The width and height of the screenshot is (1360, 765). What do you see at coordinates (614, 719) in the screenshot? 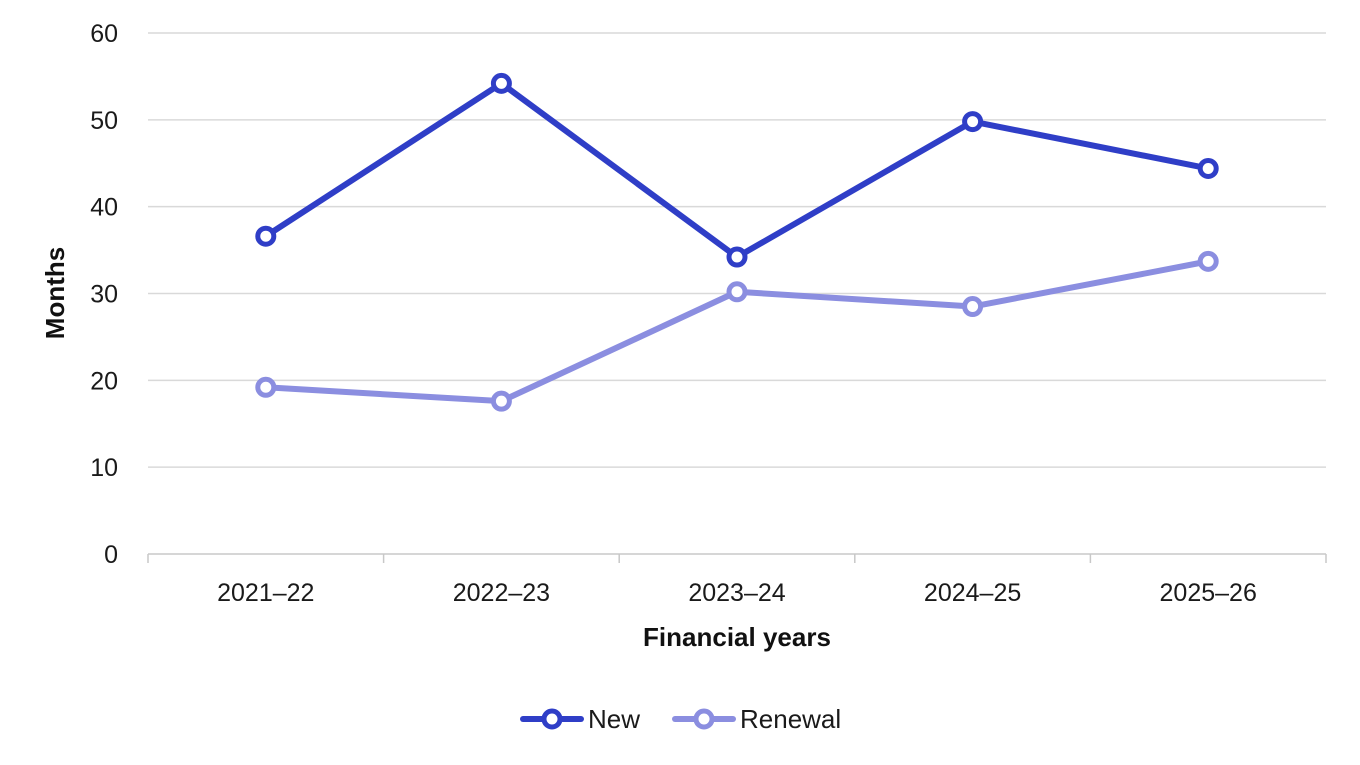
I see `legend-label: New` at bounding box center [614, 719].